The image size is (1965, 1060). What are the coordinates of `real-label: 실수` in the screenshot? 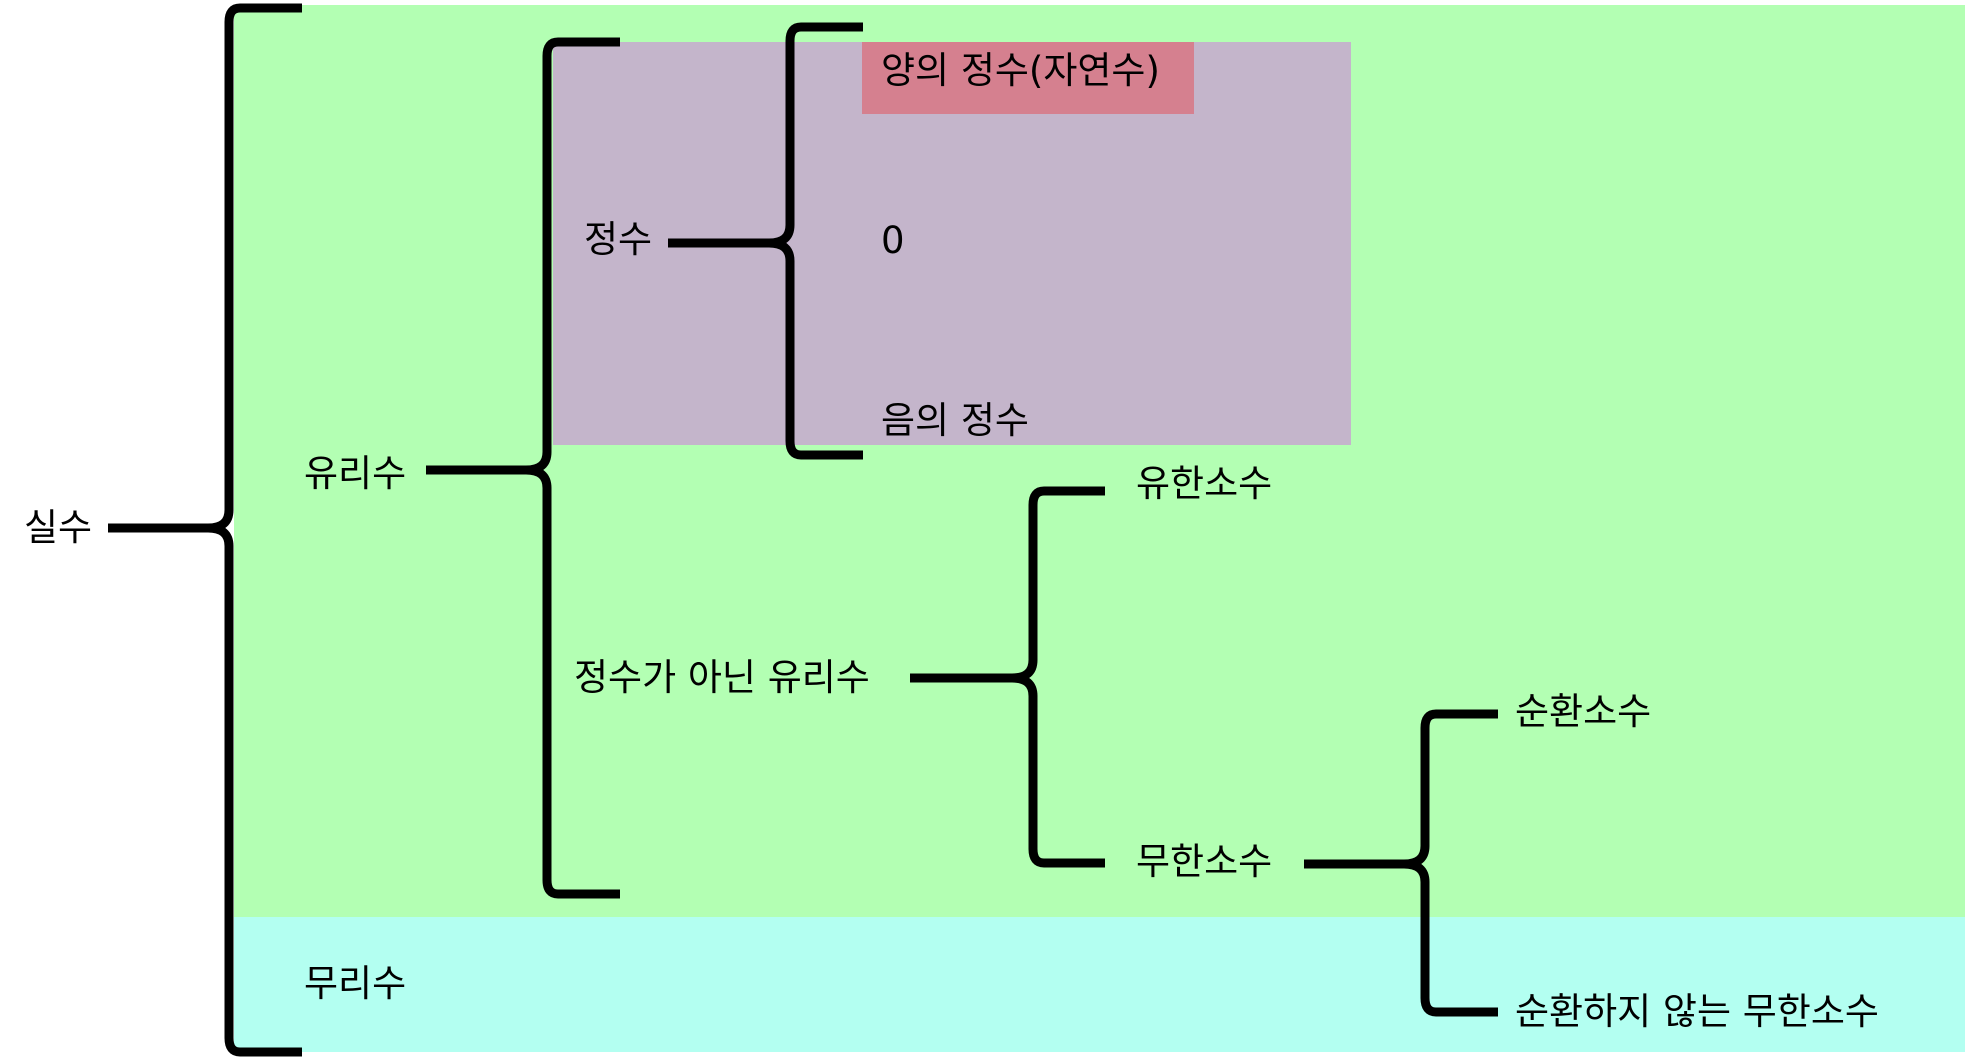 It's located at (58, 527).